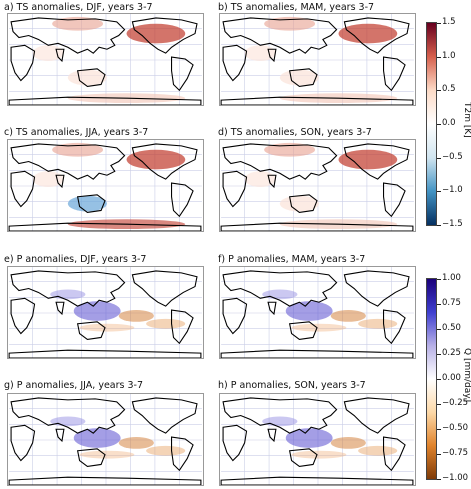  I want to click on colorbar-tick-label: 0.25, so click(451, 353).